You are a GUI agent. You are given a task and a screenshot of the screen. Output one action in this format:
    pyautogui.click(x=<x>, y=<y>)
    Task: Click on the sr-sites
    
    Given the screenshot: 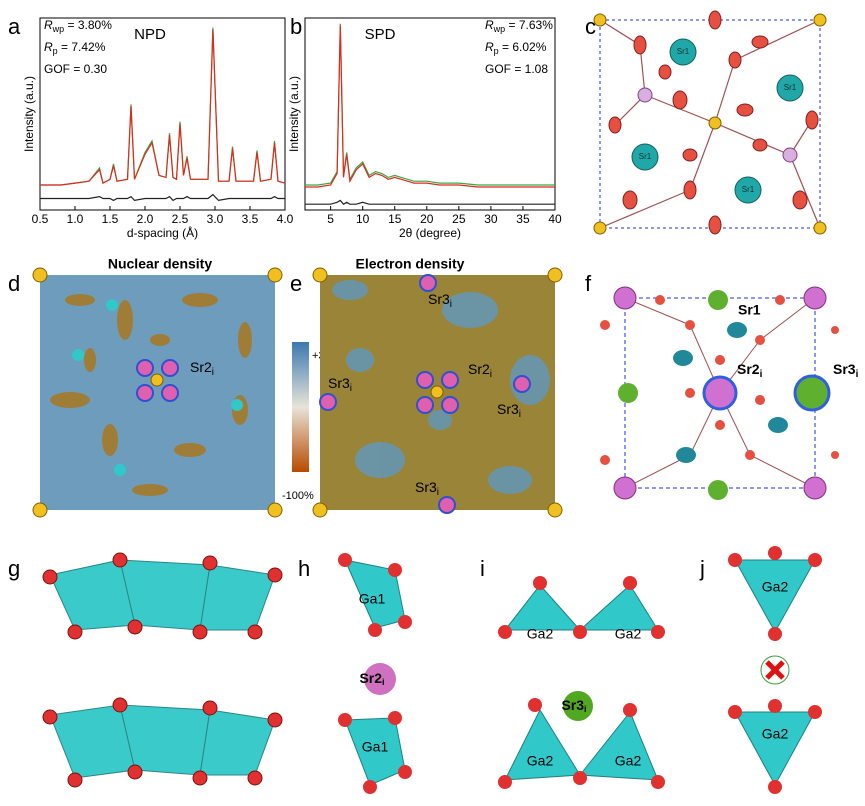 What is the action you would take?
    pyautogui.click(x=425, y=394)
    